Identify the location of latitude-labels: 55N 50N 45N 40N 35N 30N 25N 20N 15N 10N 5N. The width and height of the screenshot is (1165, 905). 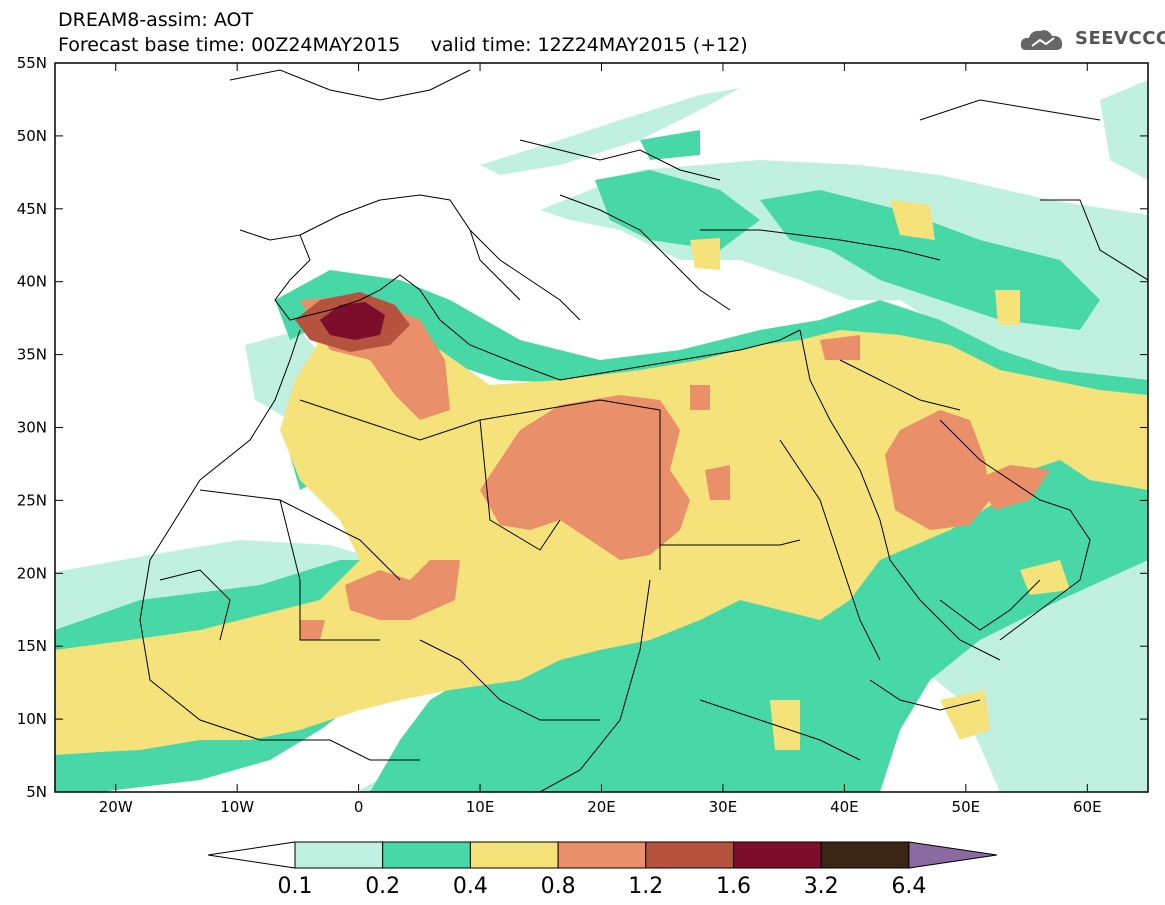
(32, 427).